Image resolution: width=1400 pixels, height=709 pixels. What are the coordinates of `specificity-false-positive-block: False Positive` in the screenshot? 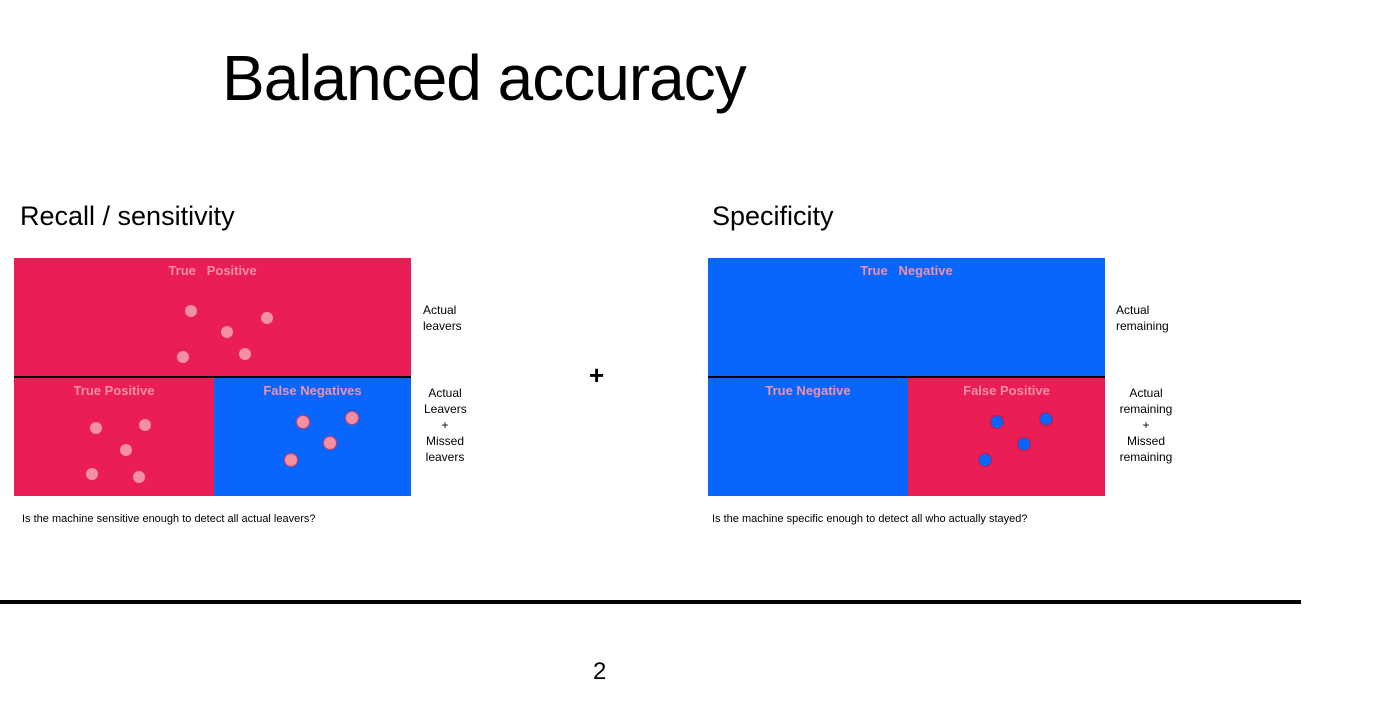 It's located at (1006, 437).